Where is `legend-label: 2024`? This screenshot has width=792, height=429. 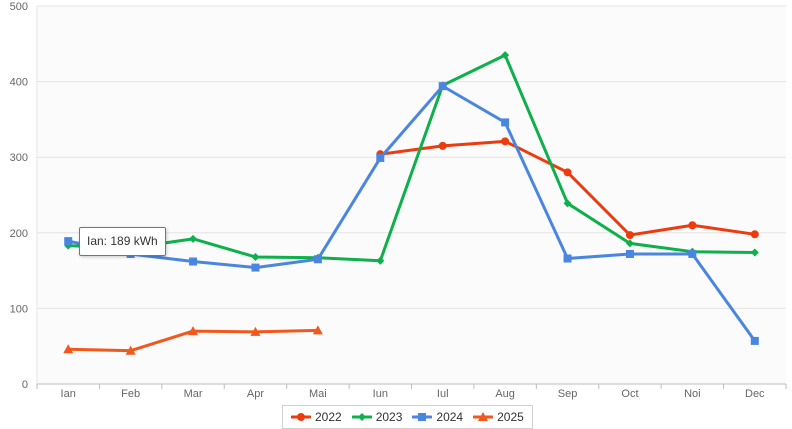 legend-label: 2024 is located at coordinates (450, 417).